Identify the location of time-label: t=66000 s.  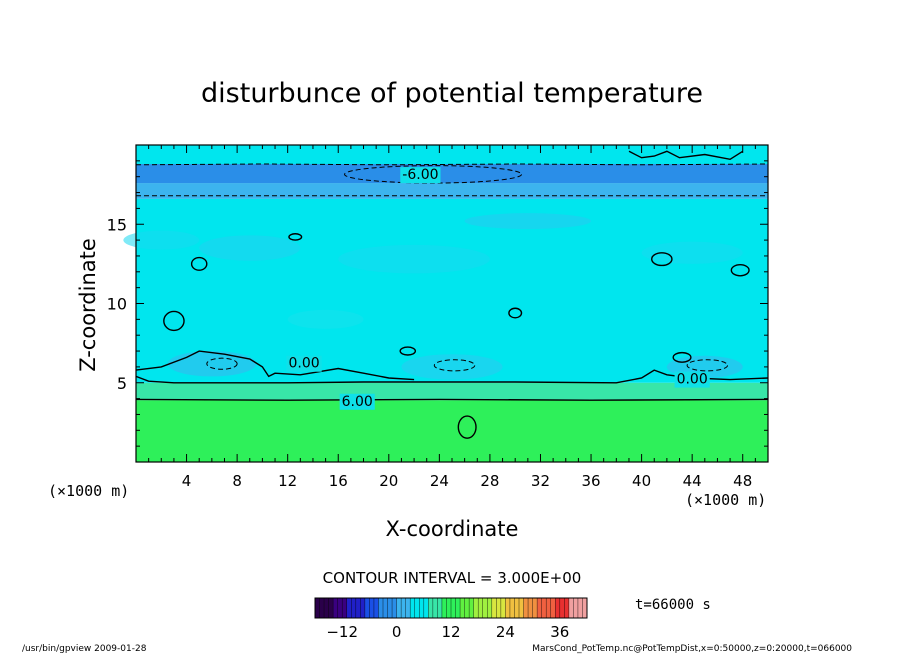
(673, 605).